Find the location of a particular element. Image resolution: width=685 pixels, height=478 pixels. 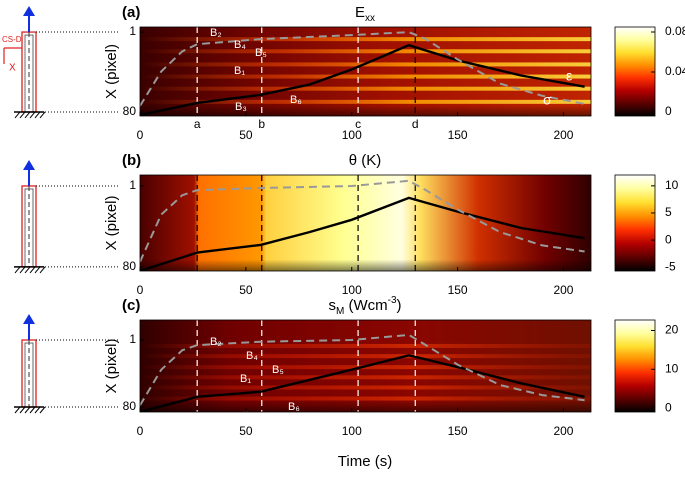

heatmap-shade is located at coordinates (365, 223).